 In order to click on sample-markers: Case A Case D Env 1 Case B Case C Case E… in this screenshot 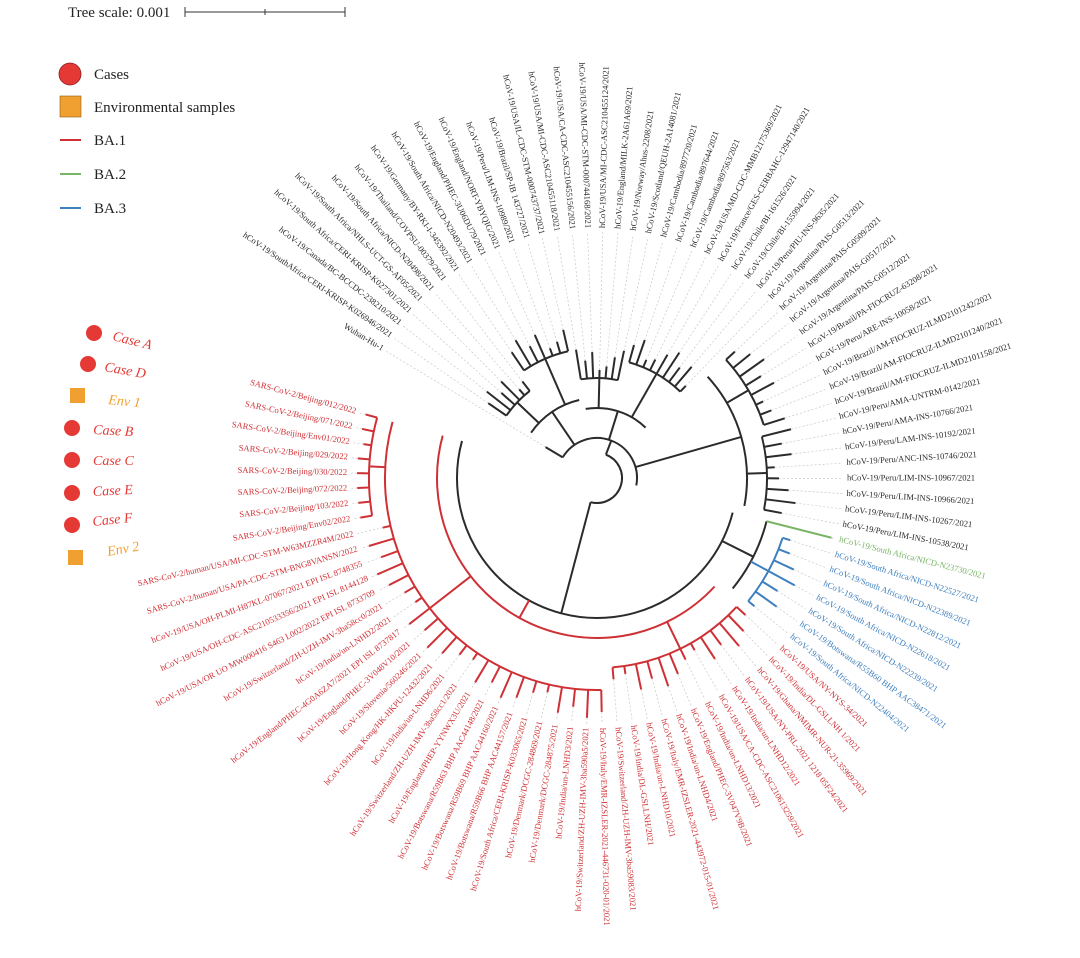, I will do `click(109, 445)`.